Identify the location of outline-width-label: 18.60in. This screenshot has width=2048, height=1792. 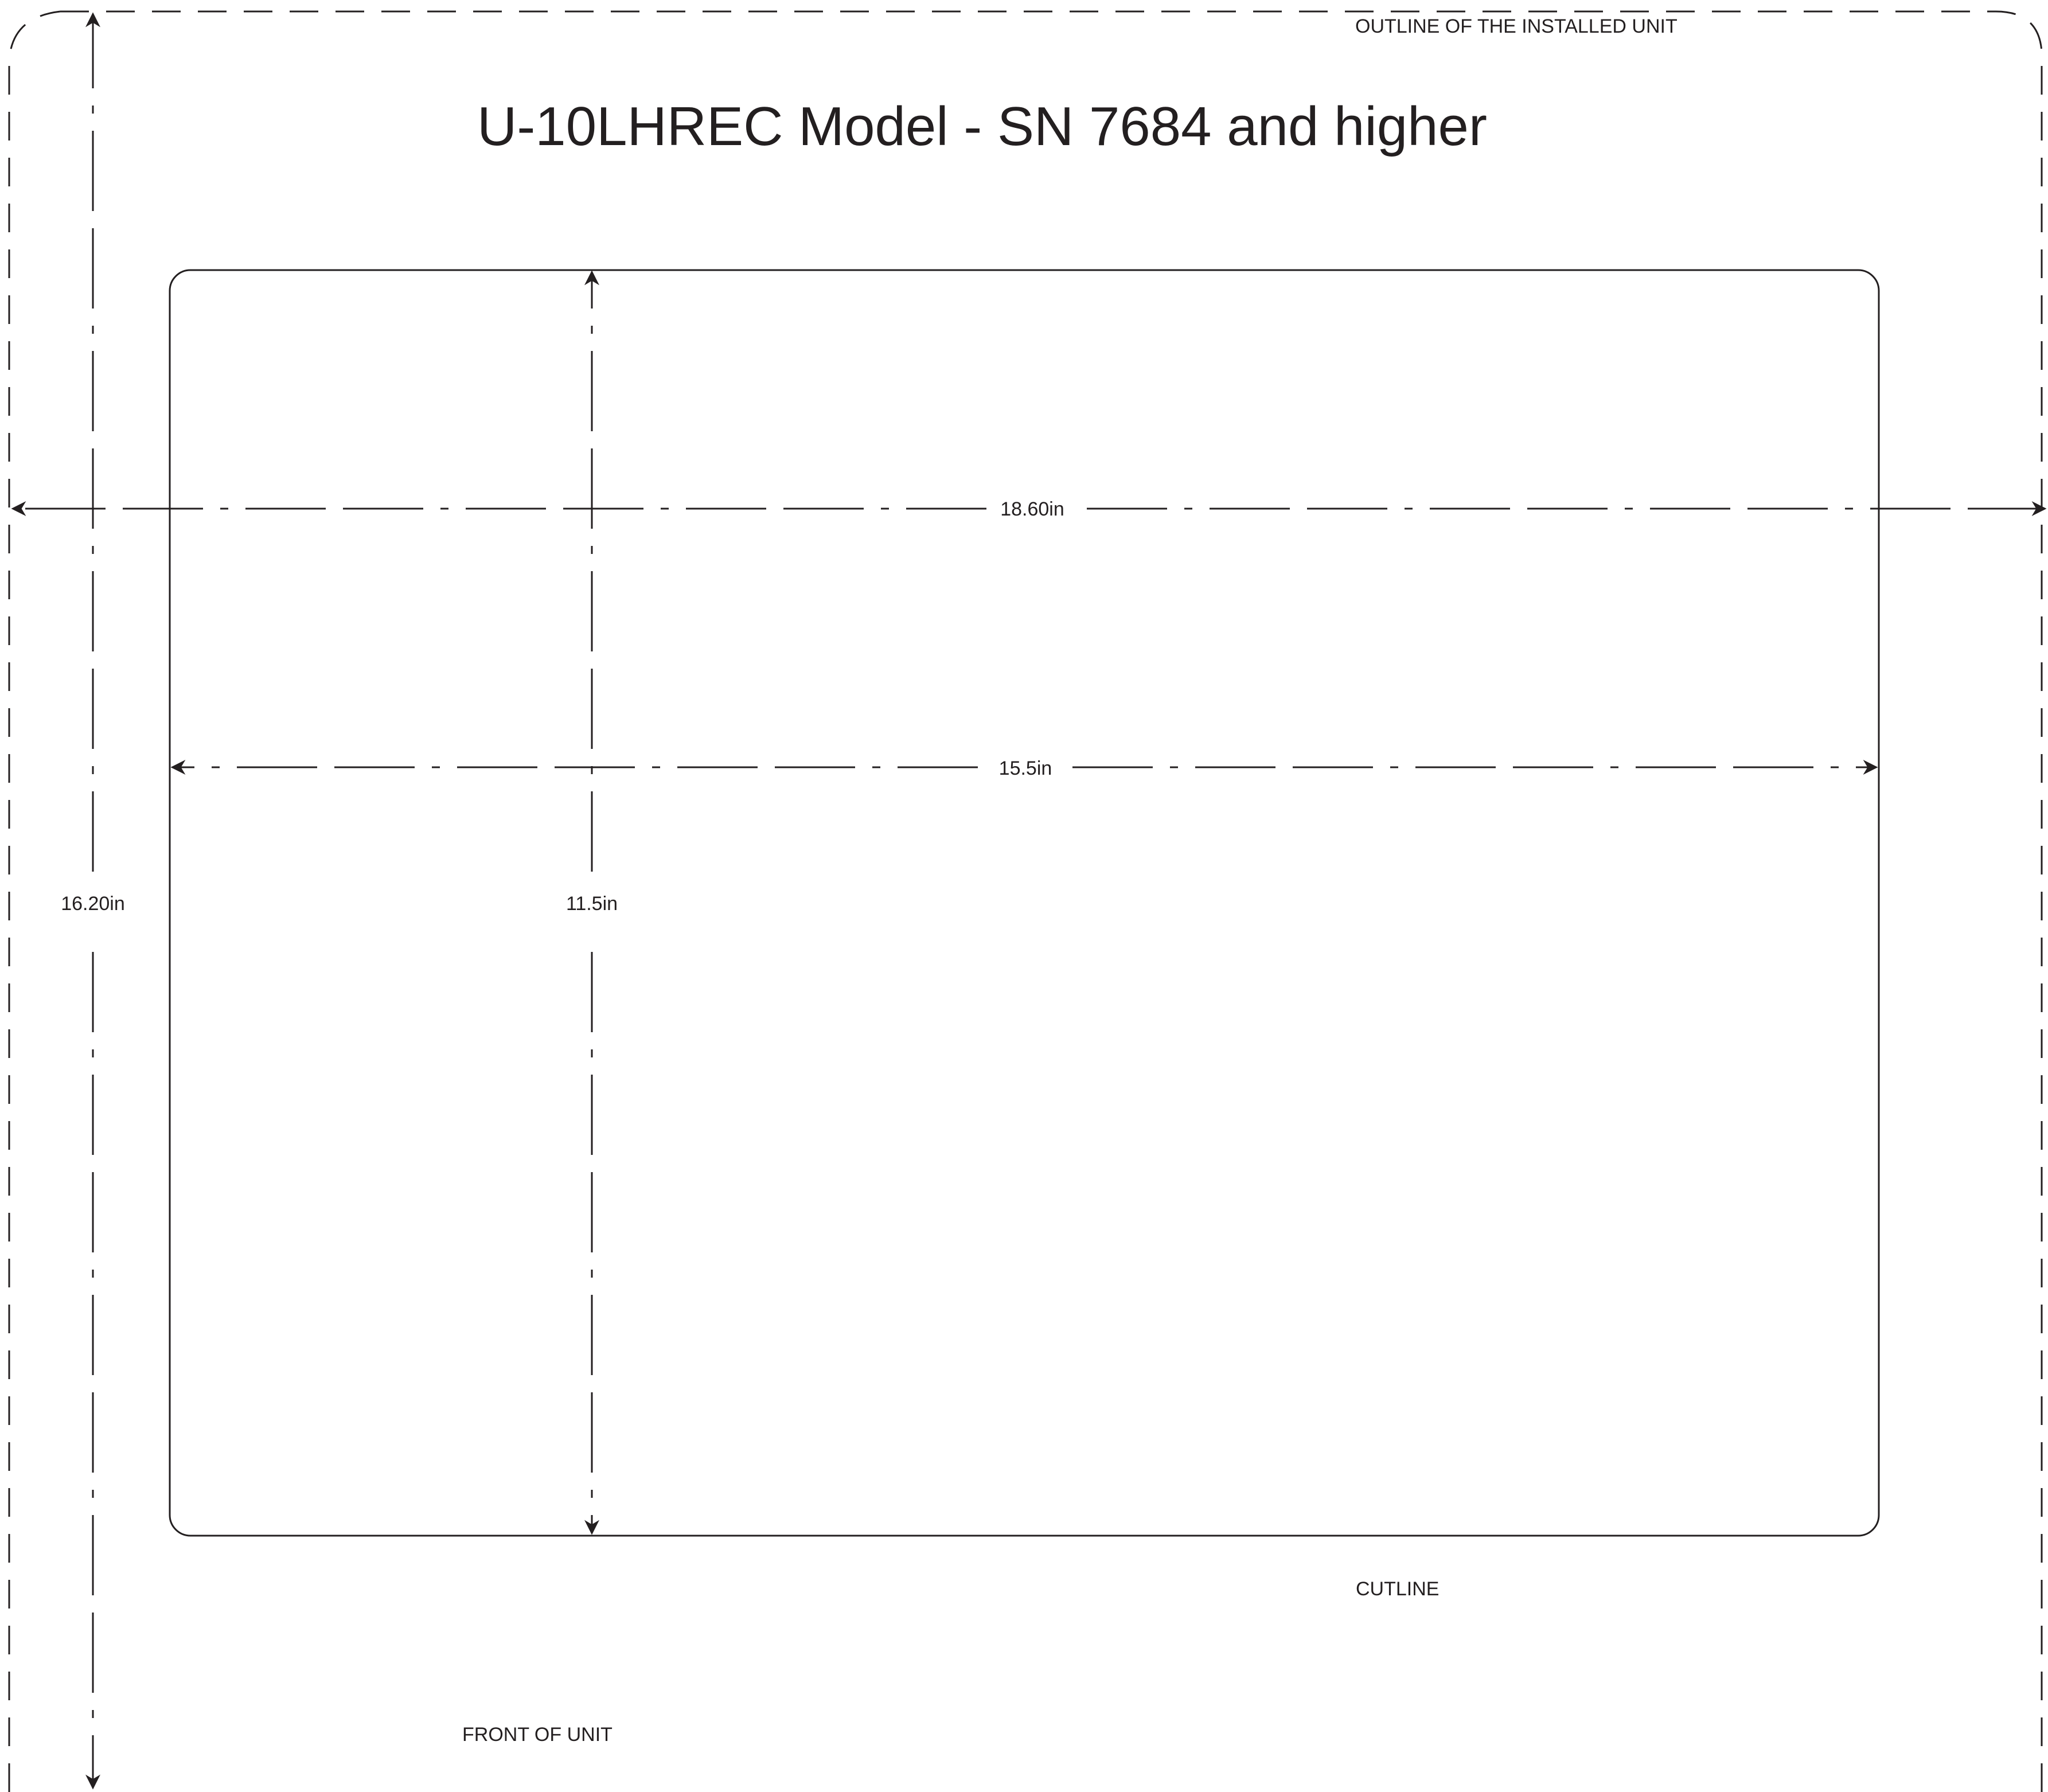
(1032, 509).